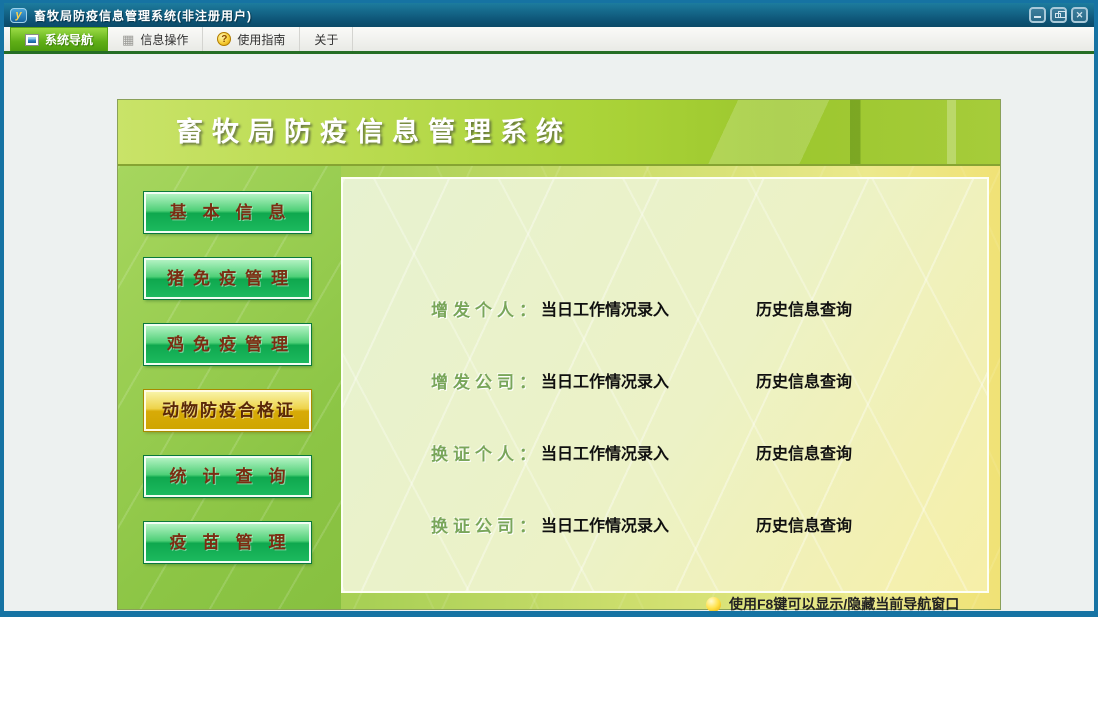 The height and width of the screenshot is (716, 1098). What do you see at coordinates (844, 603) in the screenshot?
I see `hint-text: 使用F8键可以显示/隐藏当前导航窗口` at bounding box center [844, 603].